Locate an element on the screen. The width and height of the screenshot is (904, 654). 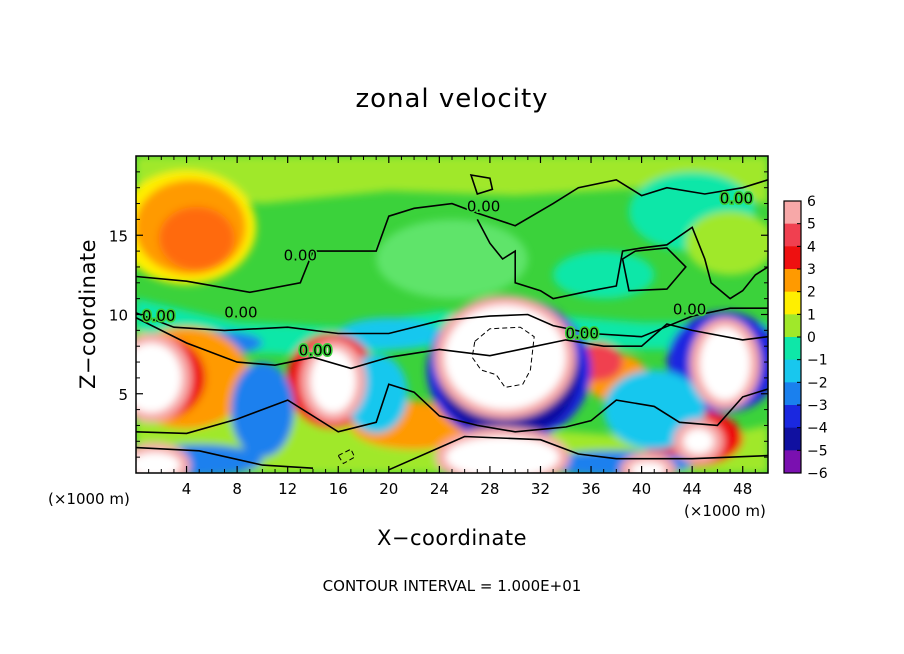
x-tick-label: 8 is located at coordinates (237, 489).